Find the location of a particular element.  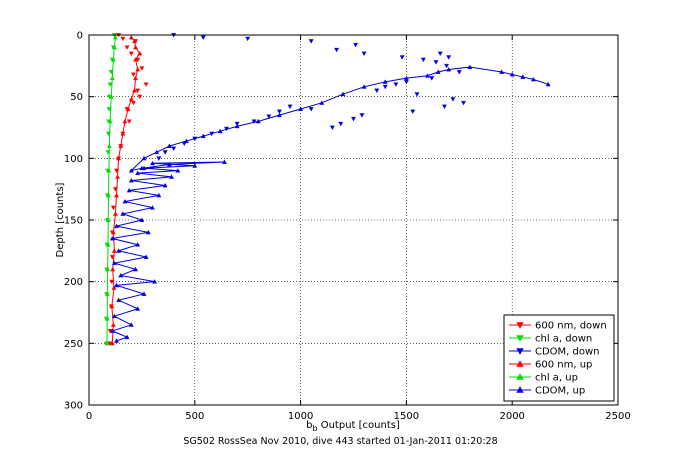

legend-label: CDOM, down is located at coordinates (567, 352).